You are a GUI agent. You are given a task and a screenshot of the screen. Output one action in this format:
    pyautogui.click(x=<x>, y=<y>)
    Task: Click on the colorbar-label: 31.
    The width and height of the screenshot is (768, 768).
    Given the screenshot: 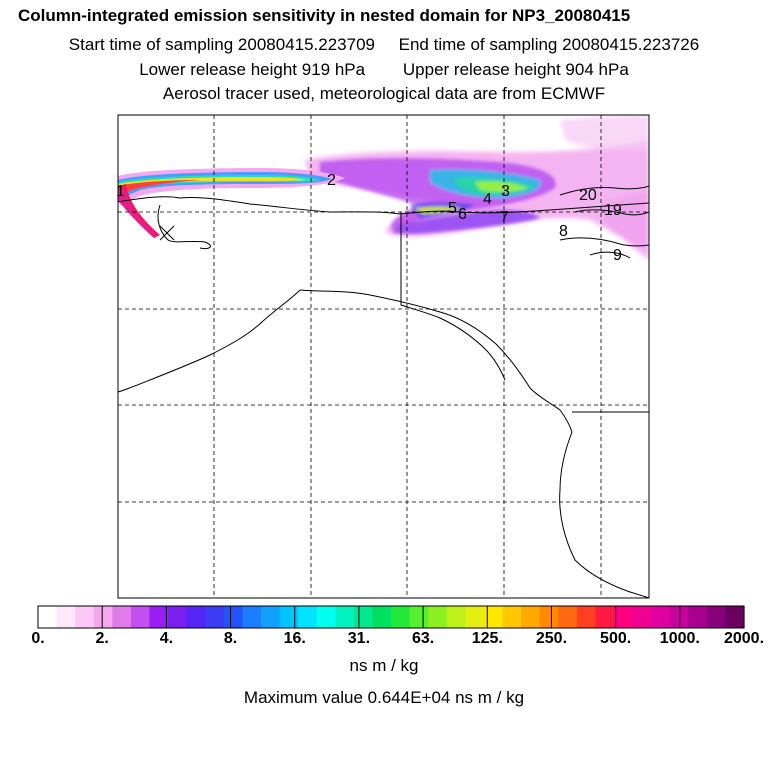 What is the action you would take?
    pyautogui.click(x=359, y=638)
    